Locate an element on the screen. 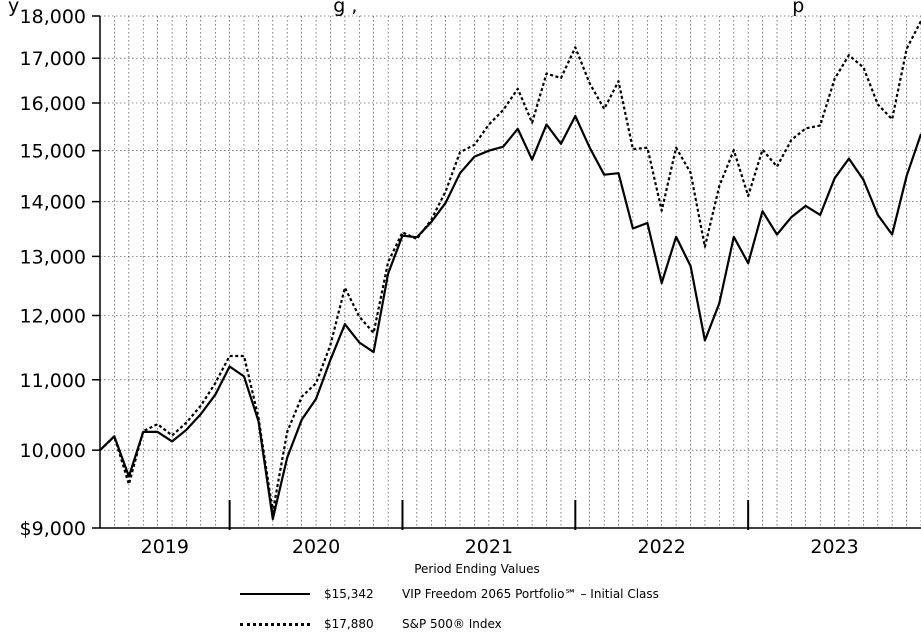 Image resolution: width=921 pixels, height=633 pixels. x-tick-label: 2023 is located at coordinates (834, 547).